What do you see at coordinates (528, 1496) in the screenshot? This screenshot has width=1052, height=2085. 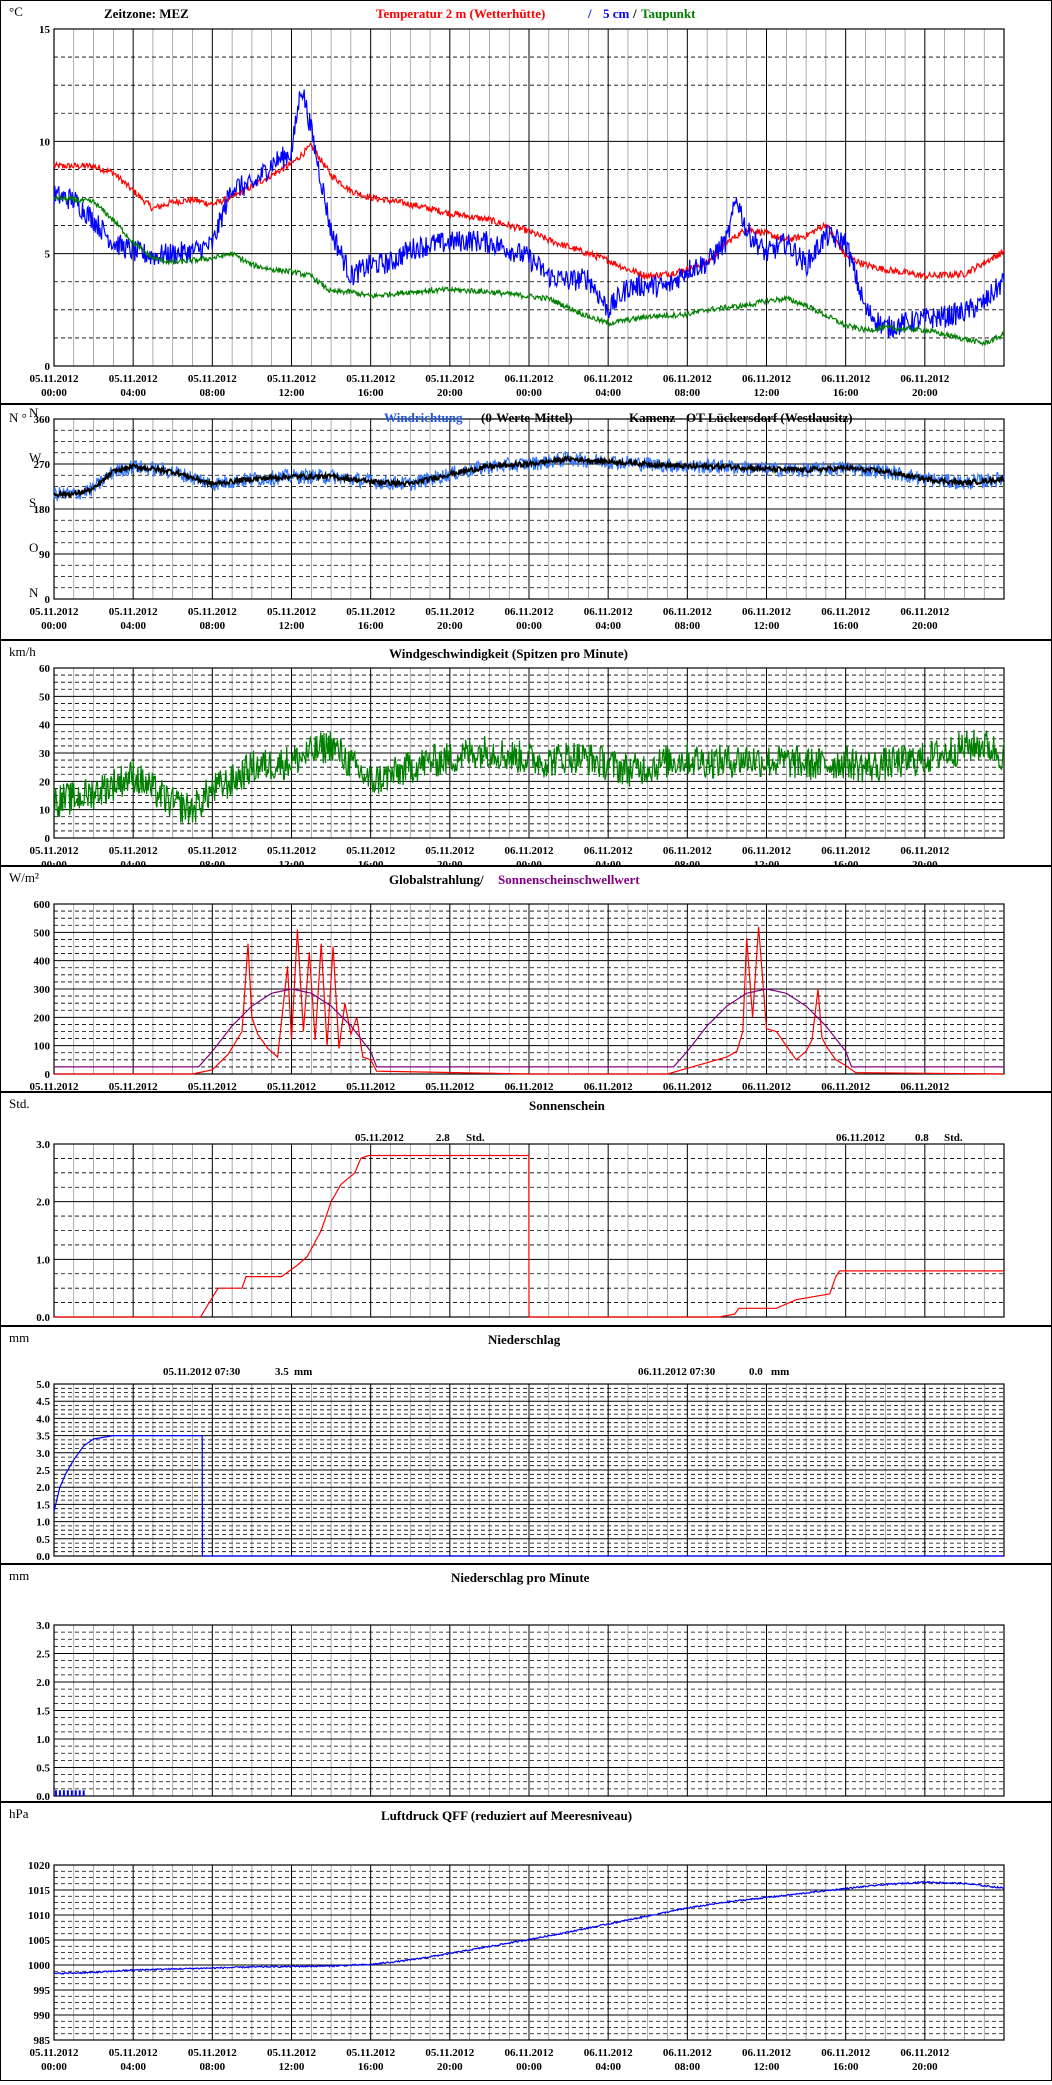 I see `precipitation-series-line` at bounding box center [528, 1496].